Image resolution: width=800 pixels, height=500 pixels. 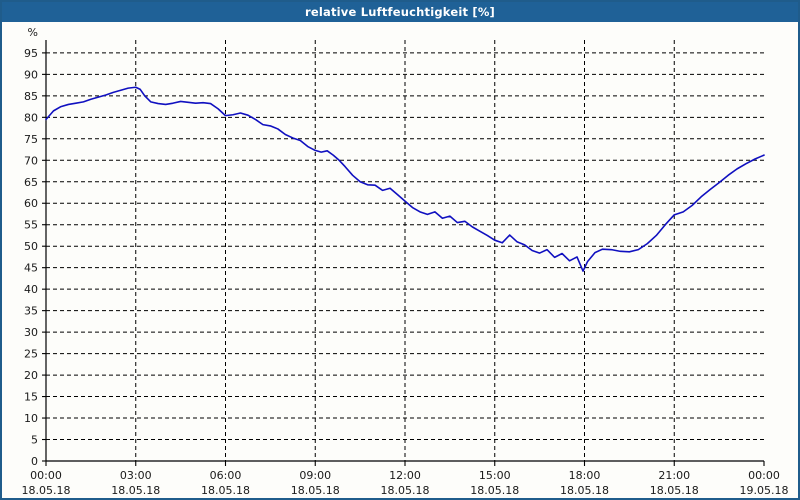 What do you see at coordinates (31, 311) in the screenshot?
I see `y-tick-label: 35` at bounding box center [31, 311].